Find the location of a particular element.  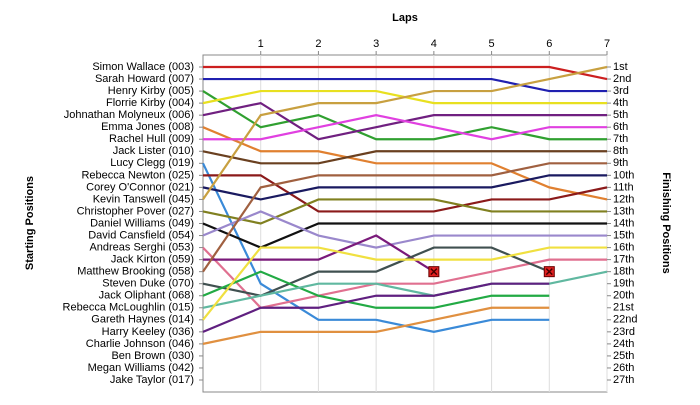

finish-label: 4th is located at coordinates (620, 103).